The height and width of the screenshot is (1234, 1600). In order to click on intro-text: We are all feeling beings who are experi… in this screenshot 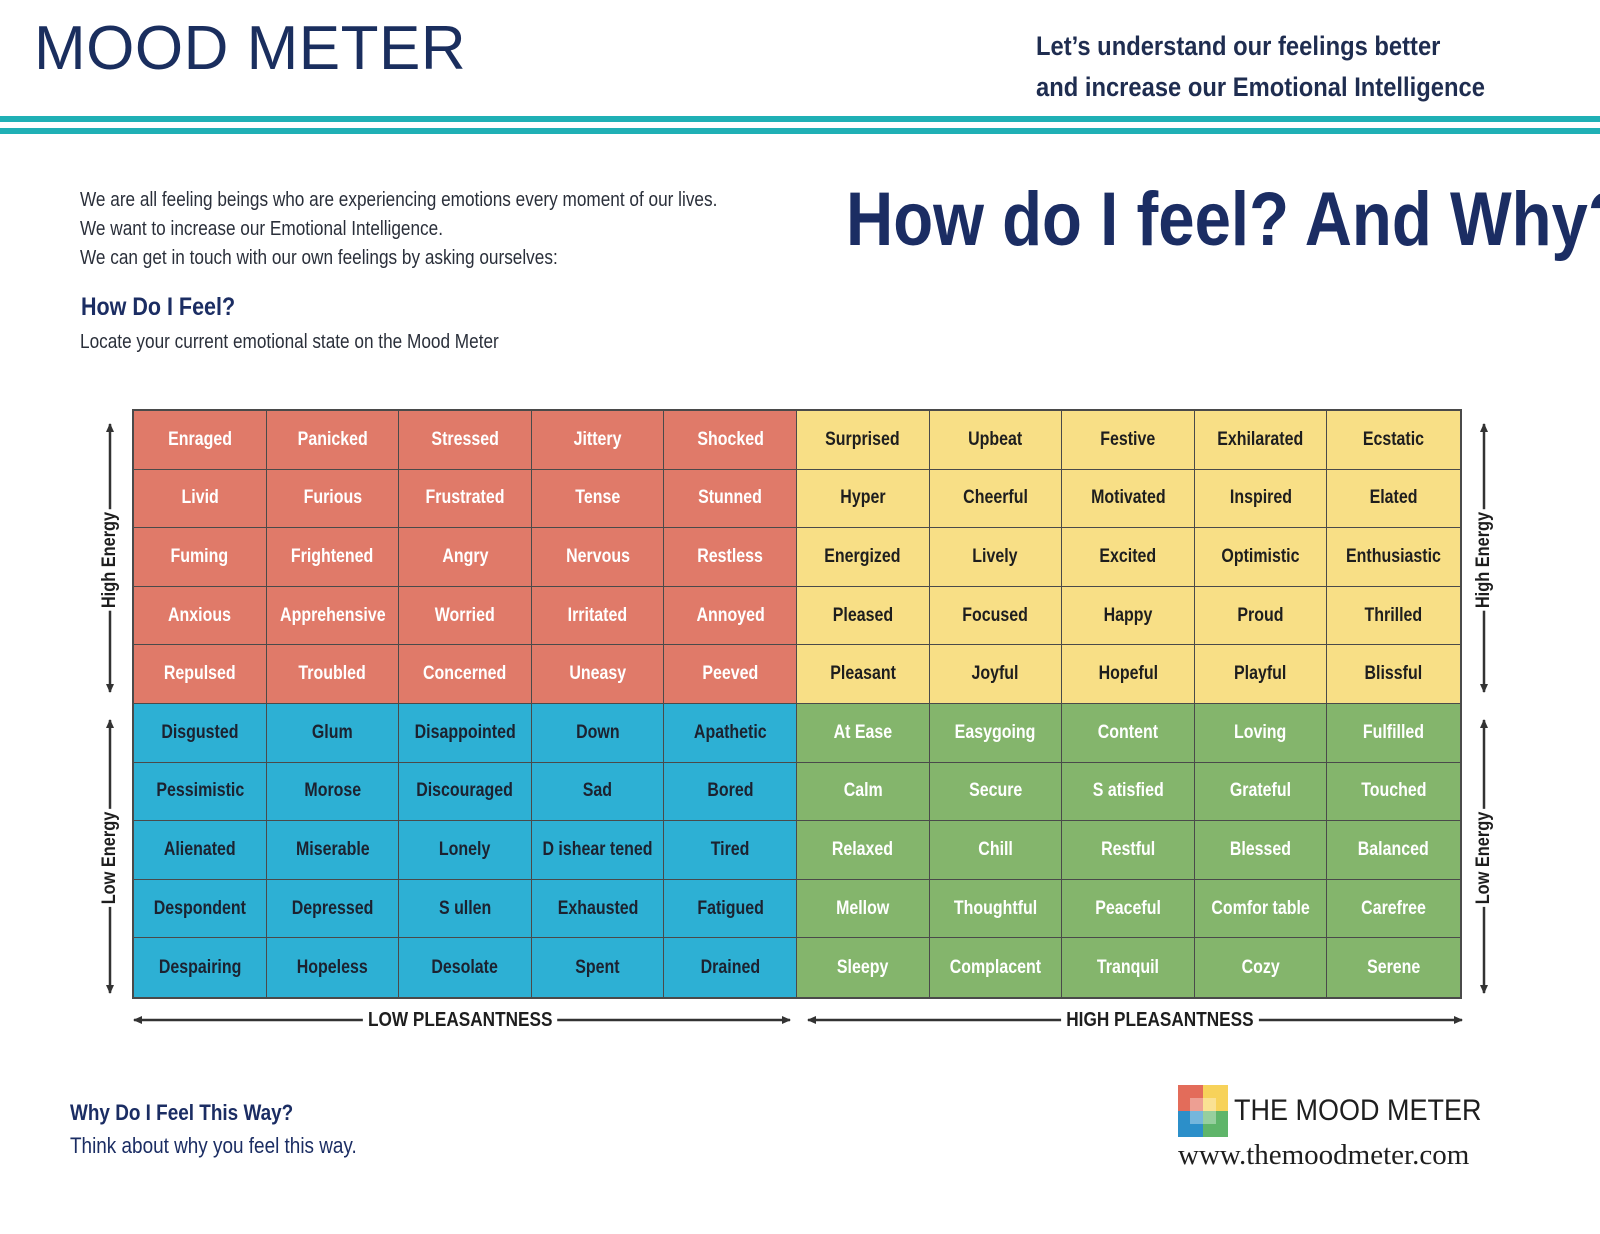, I will do `click(398, 229)`.